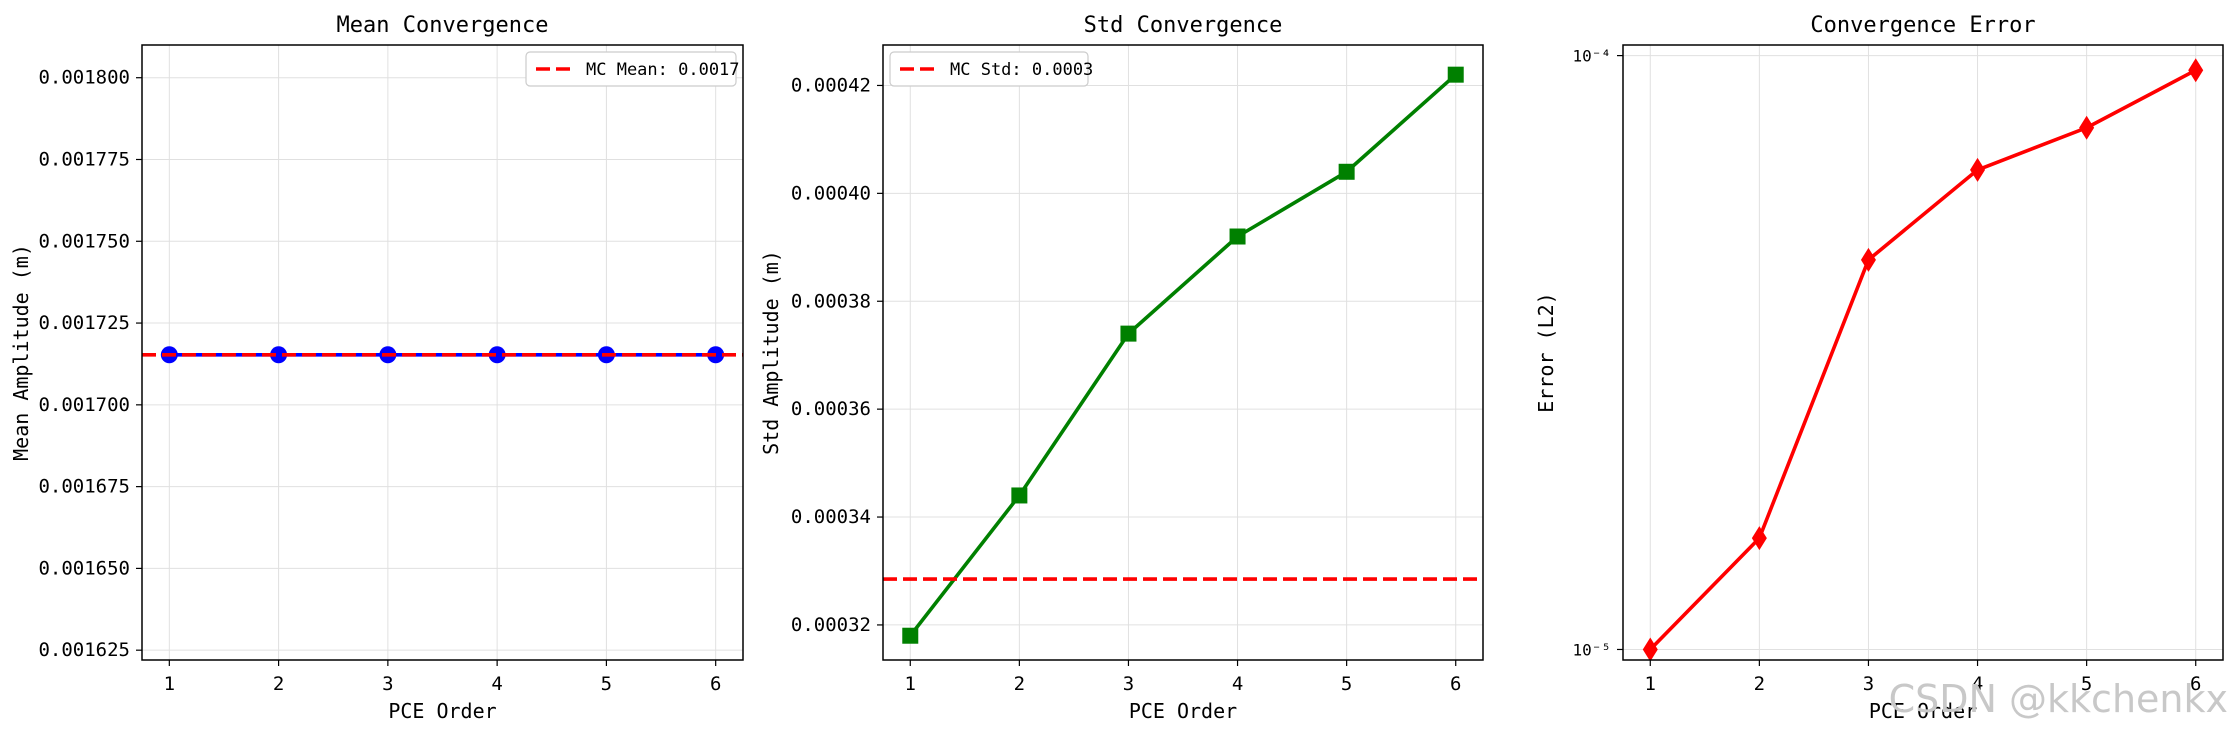 The height and width of the screenshot is (736, 2236). What do you see at coordinates (715, 684) in the screenshot?
I see `mean-x-tick-label: 6` at bounding box center [715, 684].